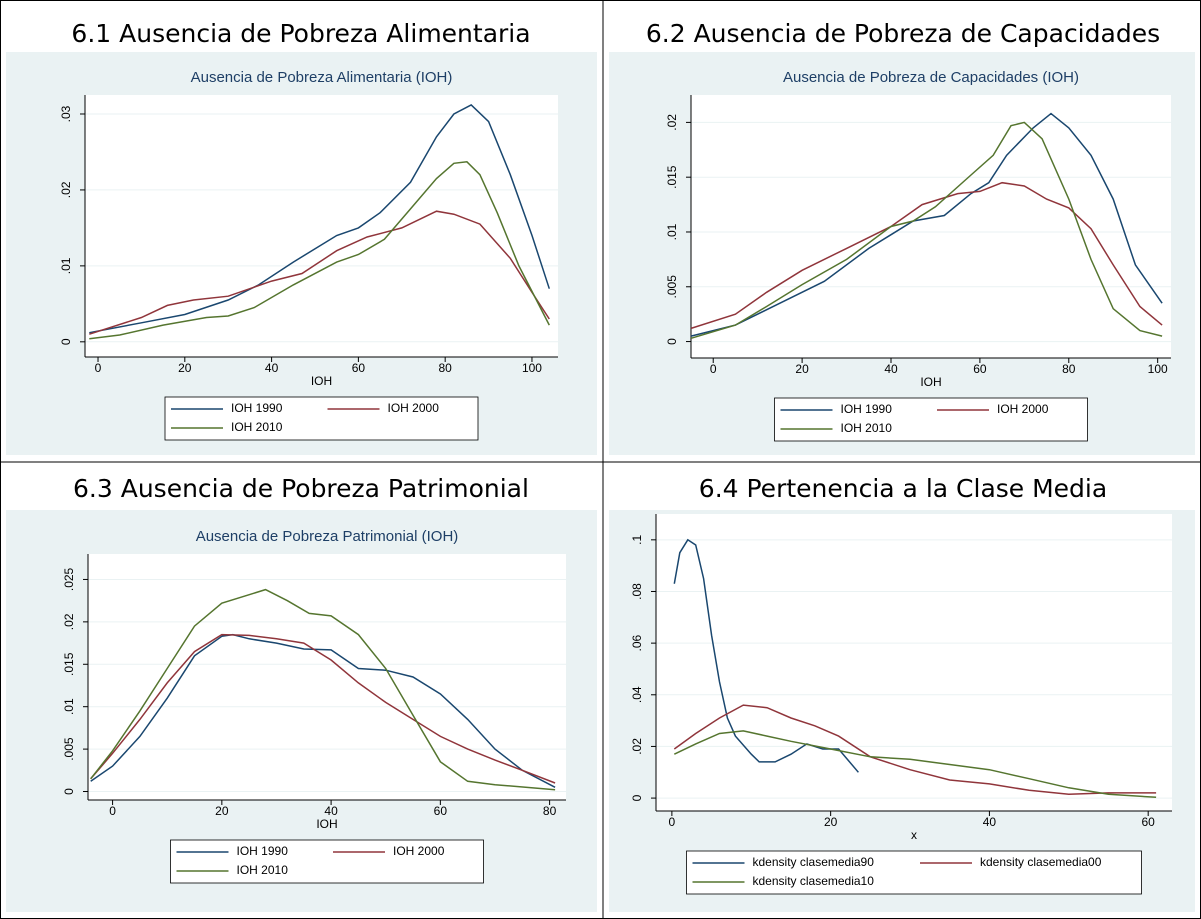  I want to click on legend-label: kdensity clasemedia00, so click(1041, 862).